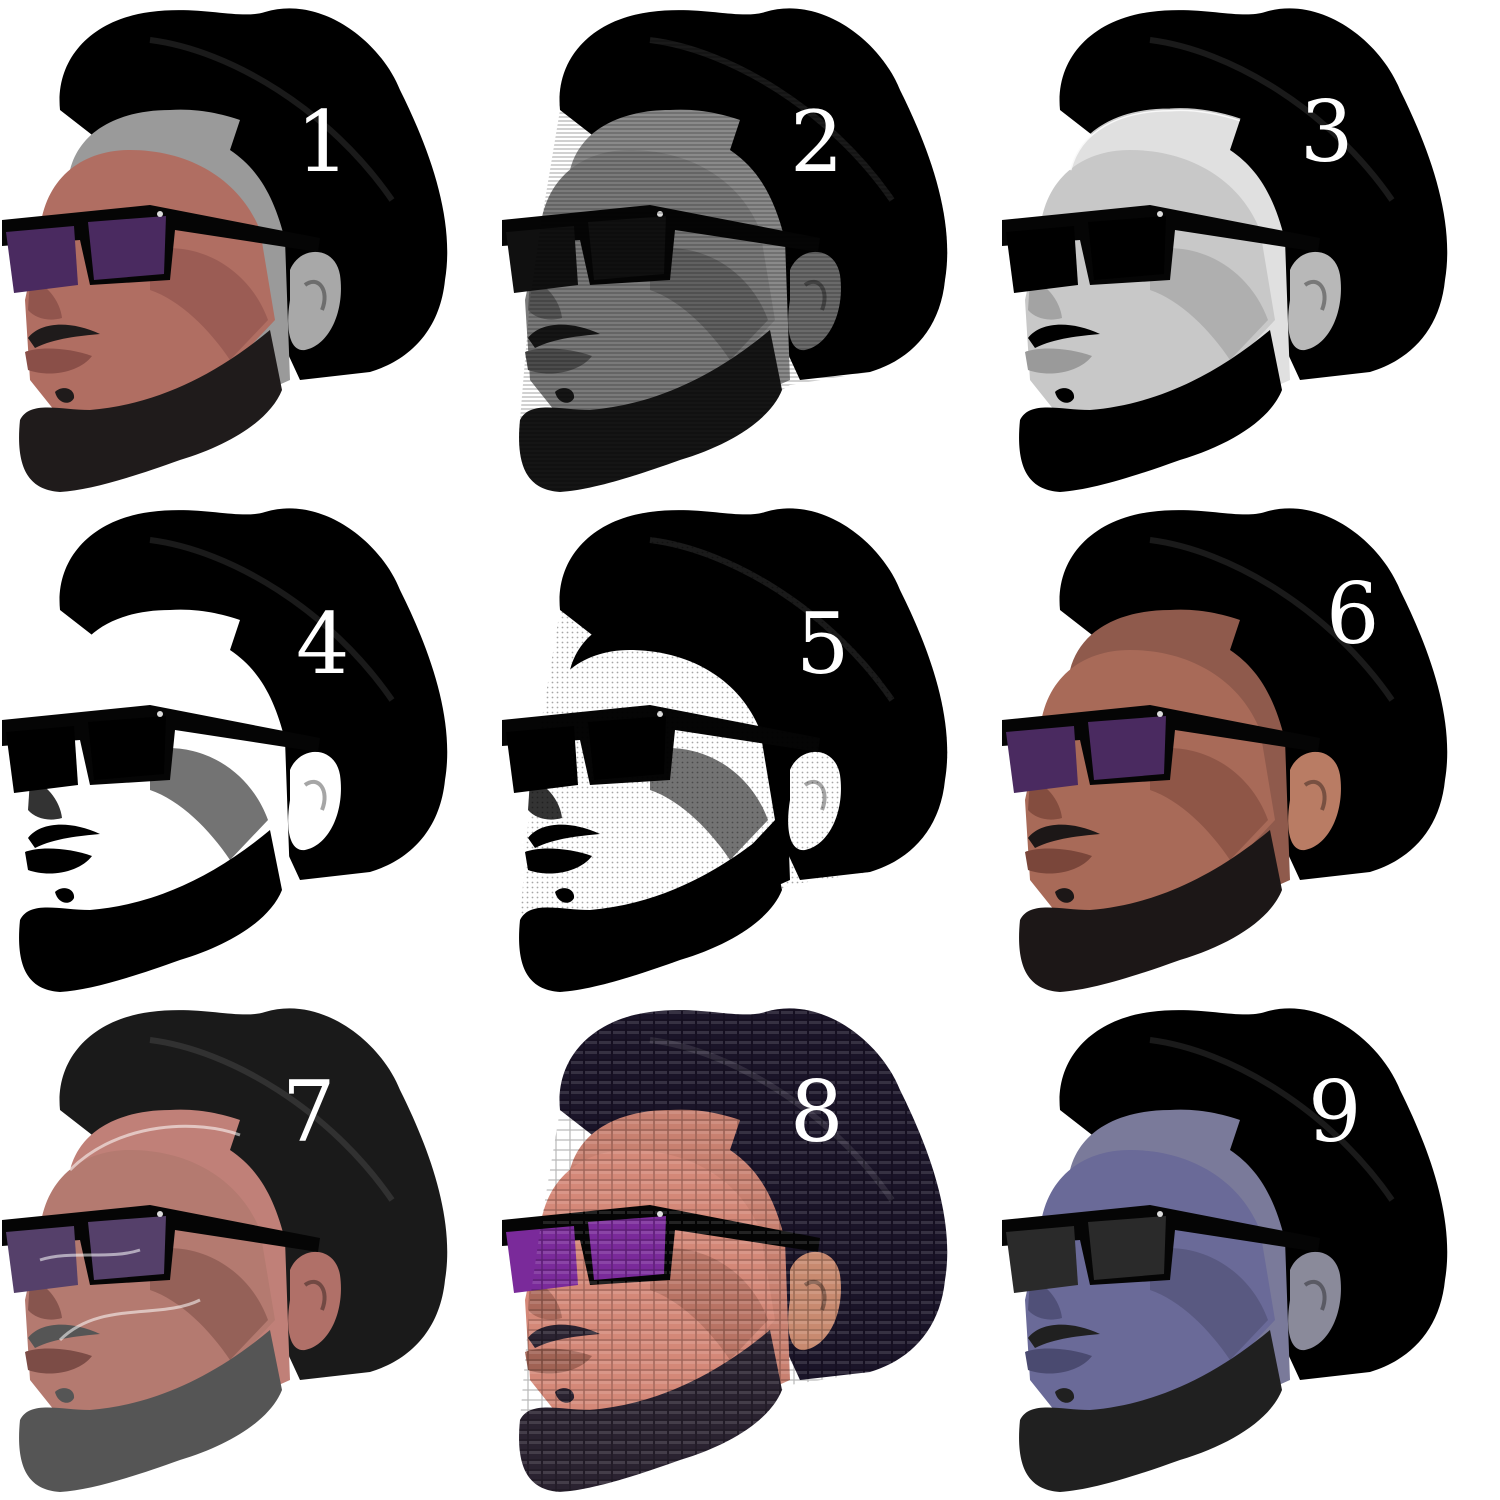 The width and height of the screenshot is (1500, 1500). What do you see at coordinates (1154, 139) in the screenshot?
I see `emboss-edge` at bounding box center [1154, 139].